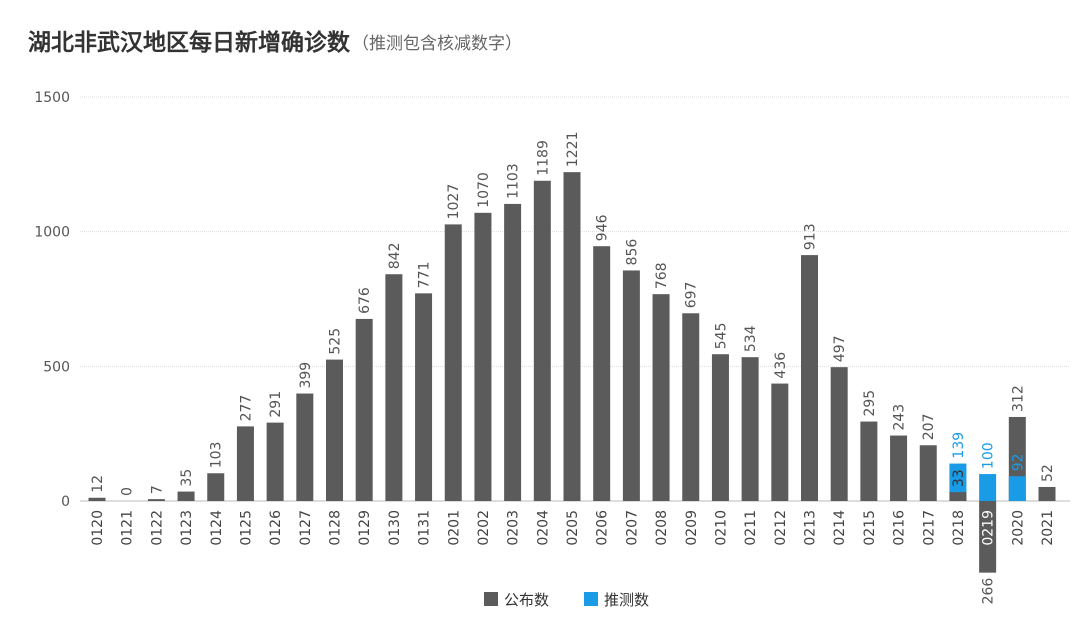  Describe the element at coordinates (573, 528) in the screenshot. I see `x-tick-label: 0205` at that location.